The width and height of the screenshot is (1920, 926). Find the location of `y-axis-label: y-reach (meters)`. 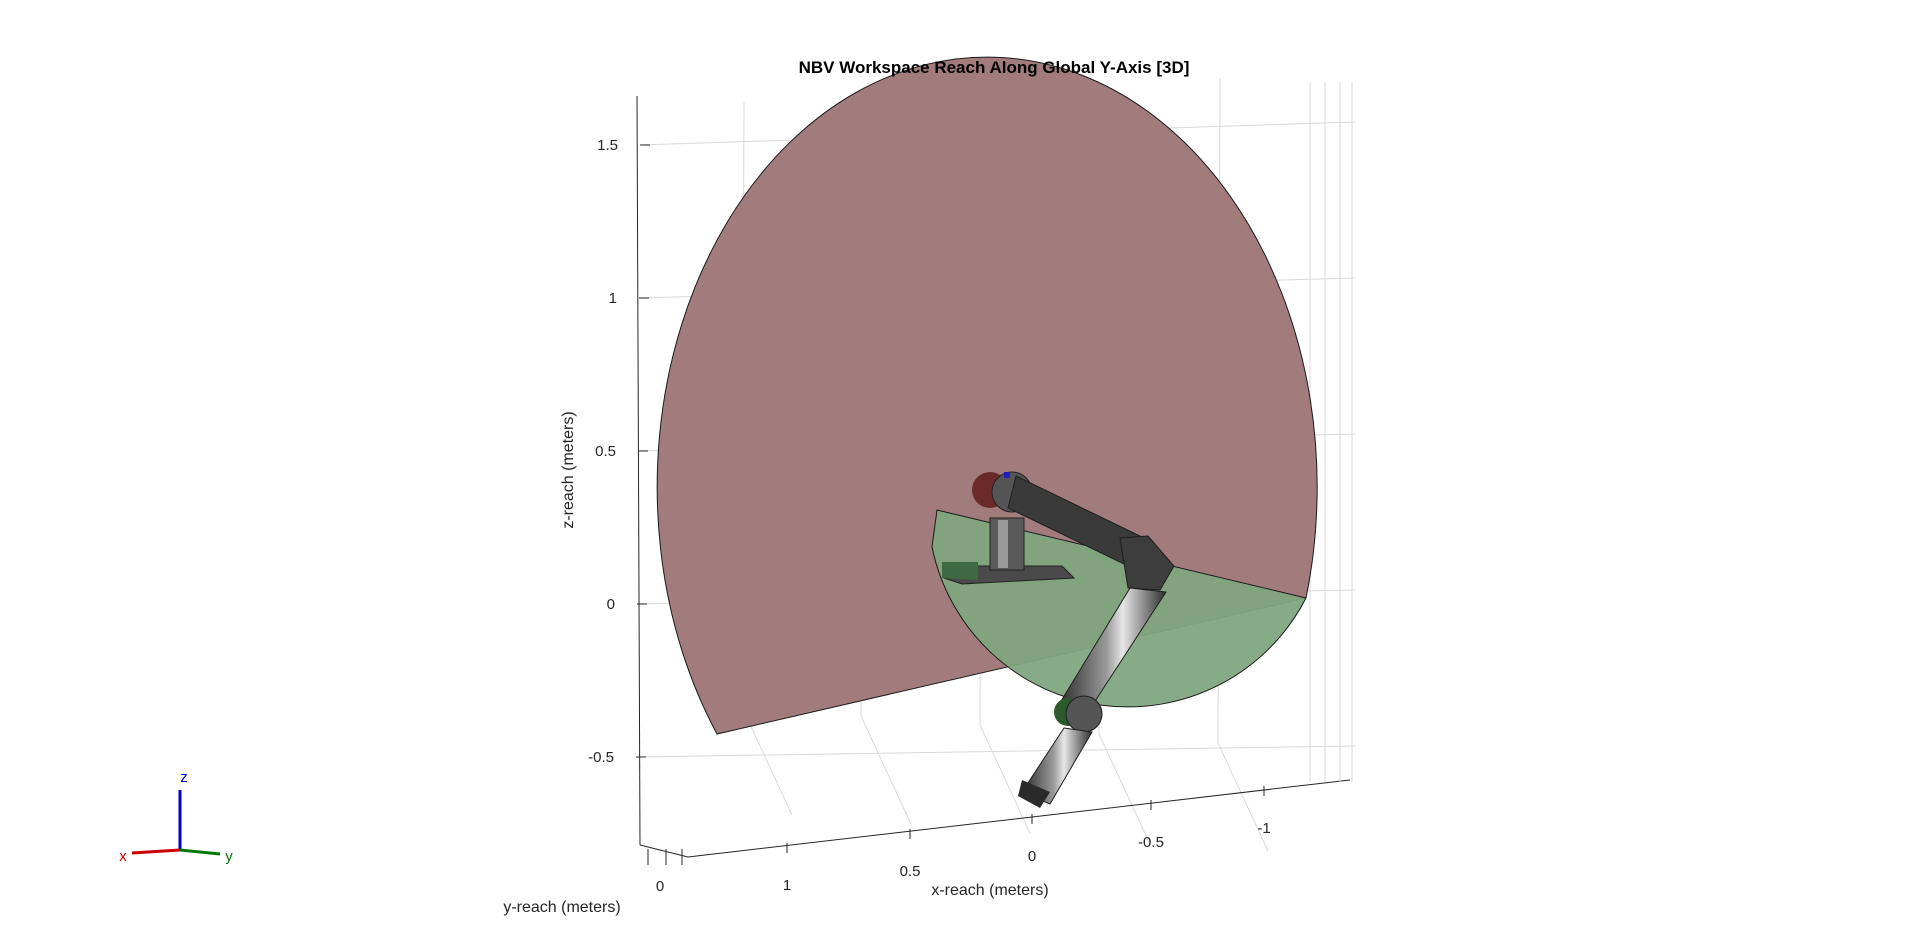

y-axis-label: y-reach (meters) is located at coordinates (561, 907).